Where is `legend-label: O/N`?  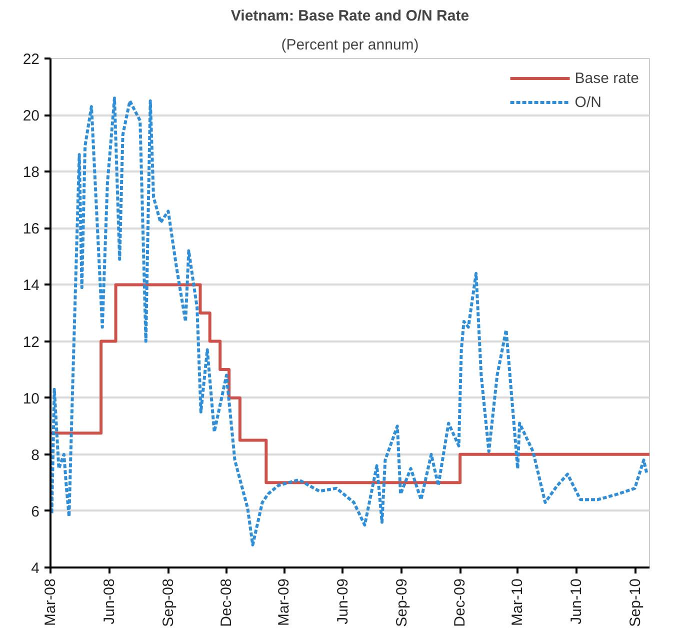 legend-label: O/N is located at coordinates (588, 102).